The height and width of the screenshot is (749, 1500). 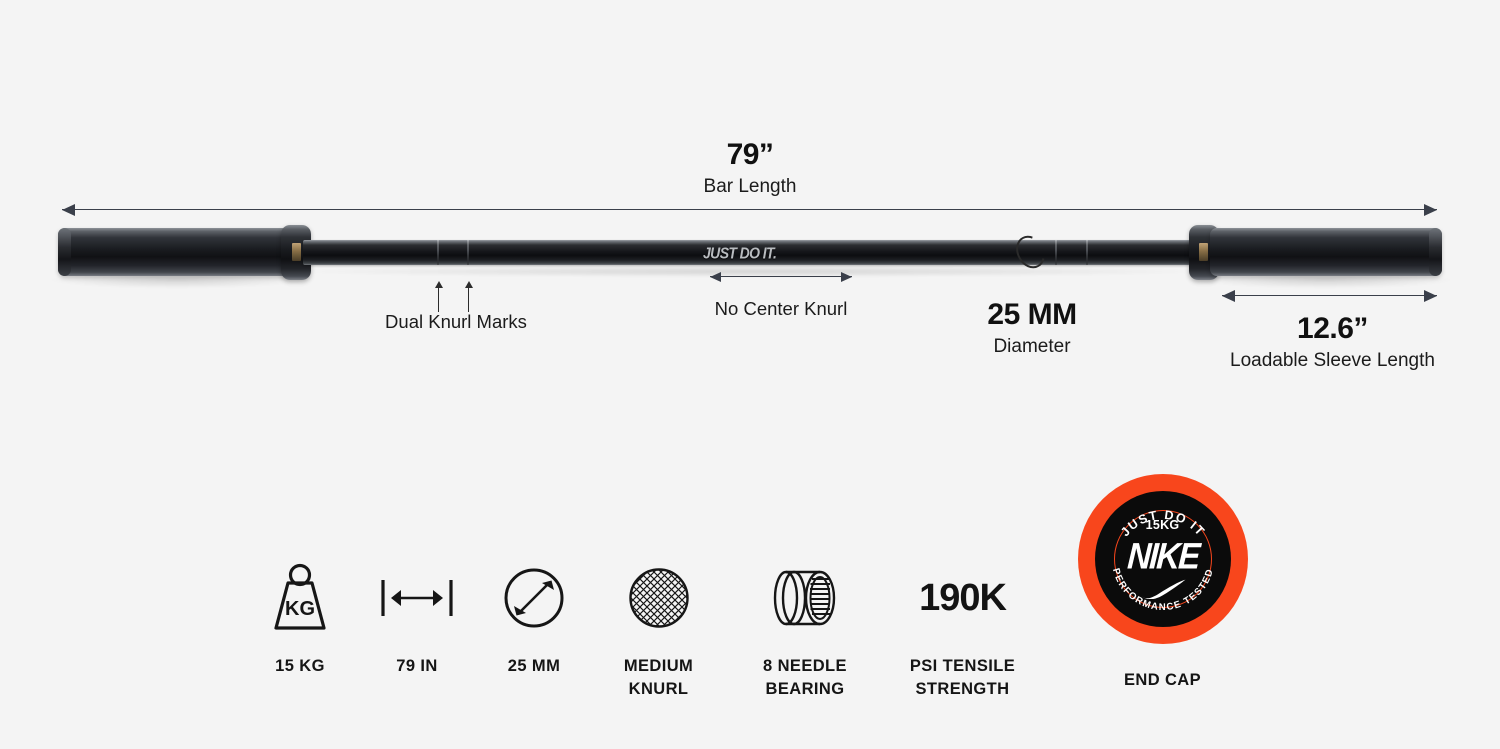 I want to click on spec-weight-label: 15 KG, so click(x=300, y=666).